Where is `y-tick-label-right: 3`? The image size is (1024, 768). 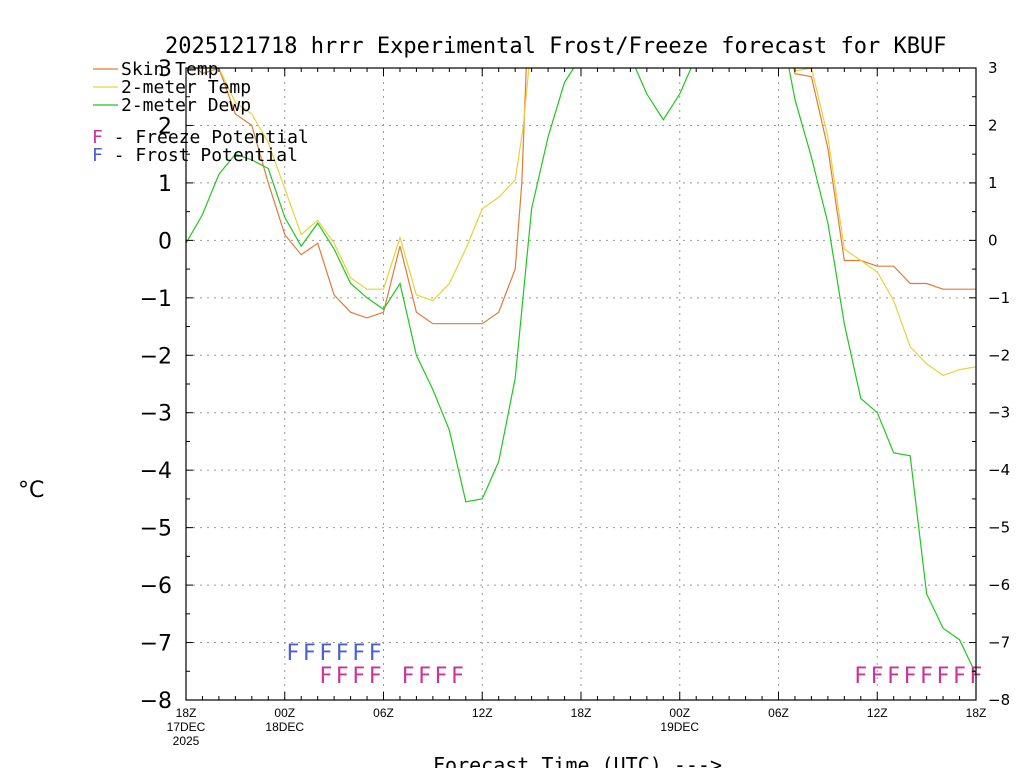
y-tick-label-right: 3 is located at coordinates (993, 68).